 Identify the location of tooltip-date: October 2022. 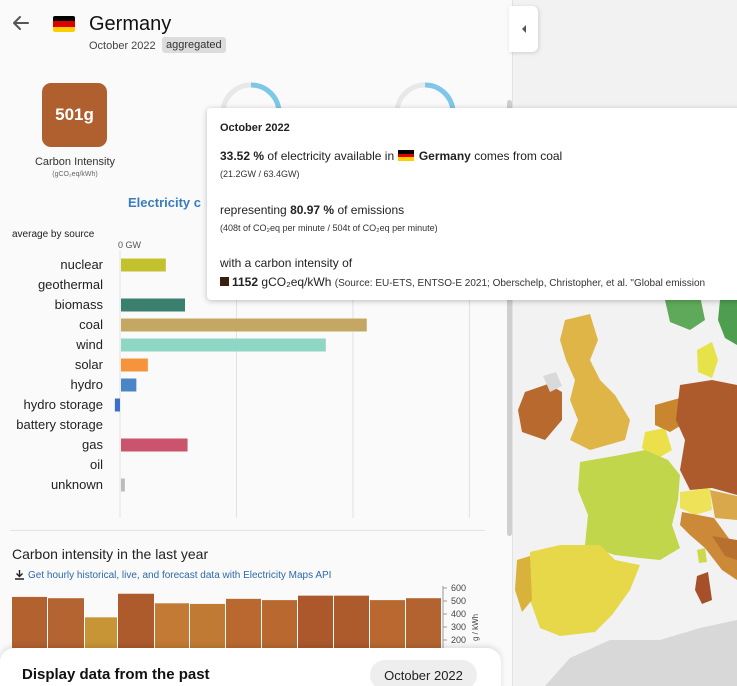
(255, 128).